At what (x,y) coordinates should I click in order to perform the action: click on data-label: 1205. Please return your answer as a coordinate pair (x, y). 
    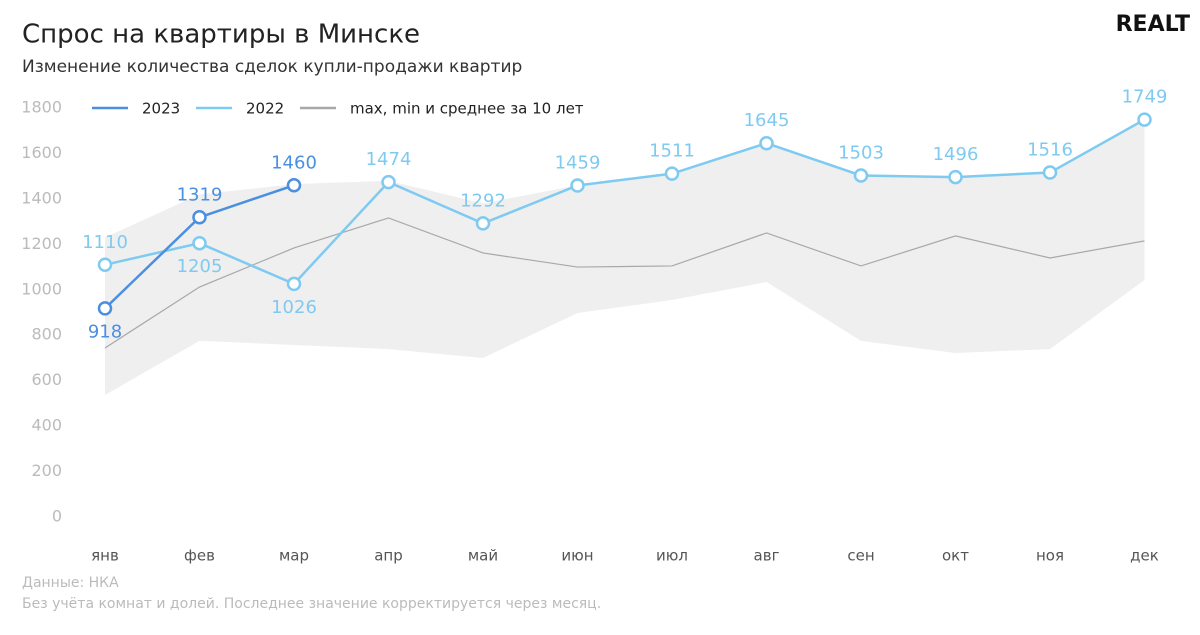
    Looking at the image, I should click on (200, 266).